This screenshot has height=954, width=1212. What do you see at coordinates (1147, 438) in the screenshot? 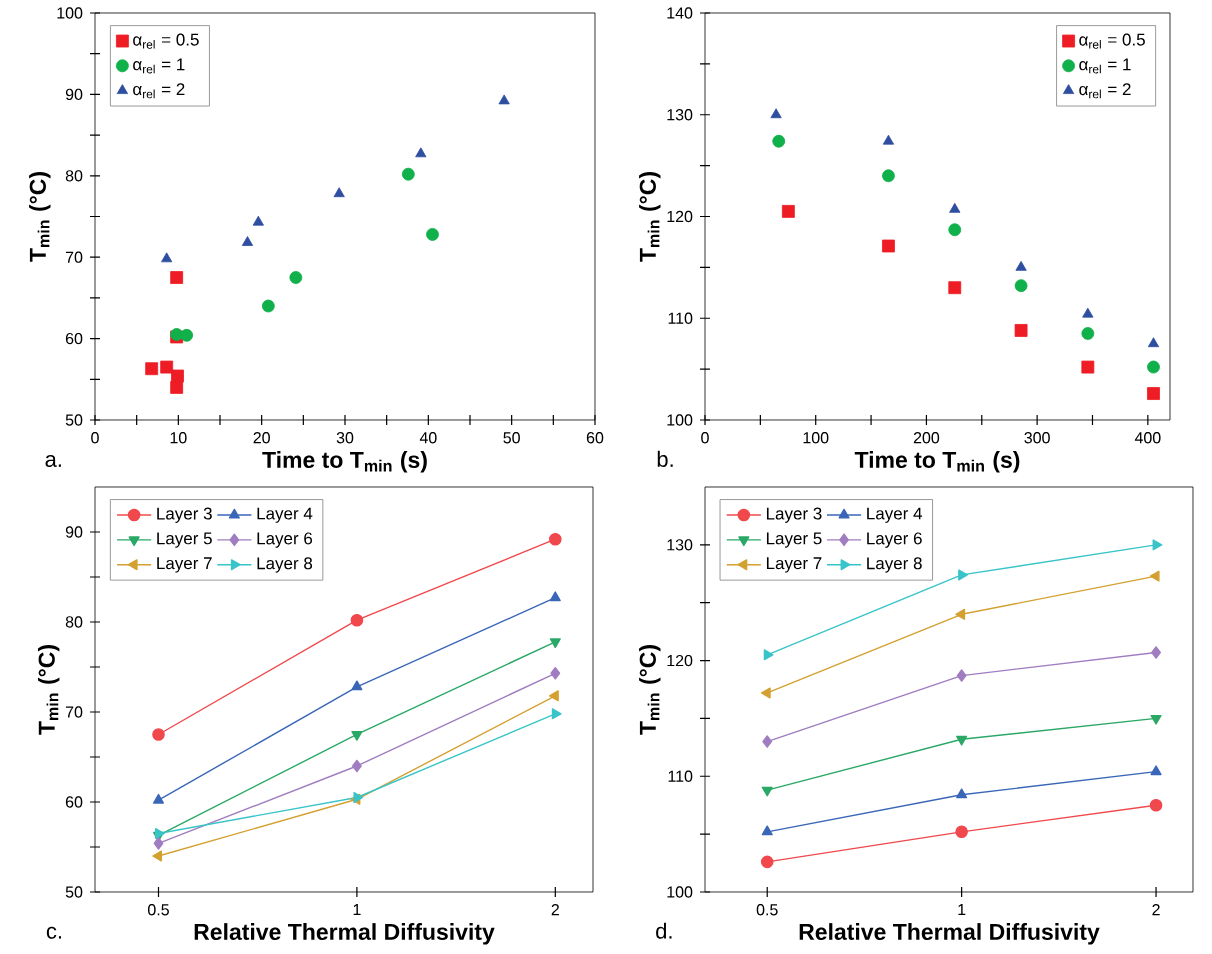
I see `x-tick-label: 400` at bounding box center [1147, 438].